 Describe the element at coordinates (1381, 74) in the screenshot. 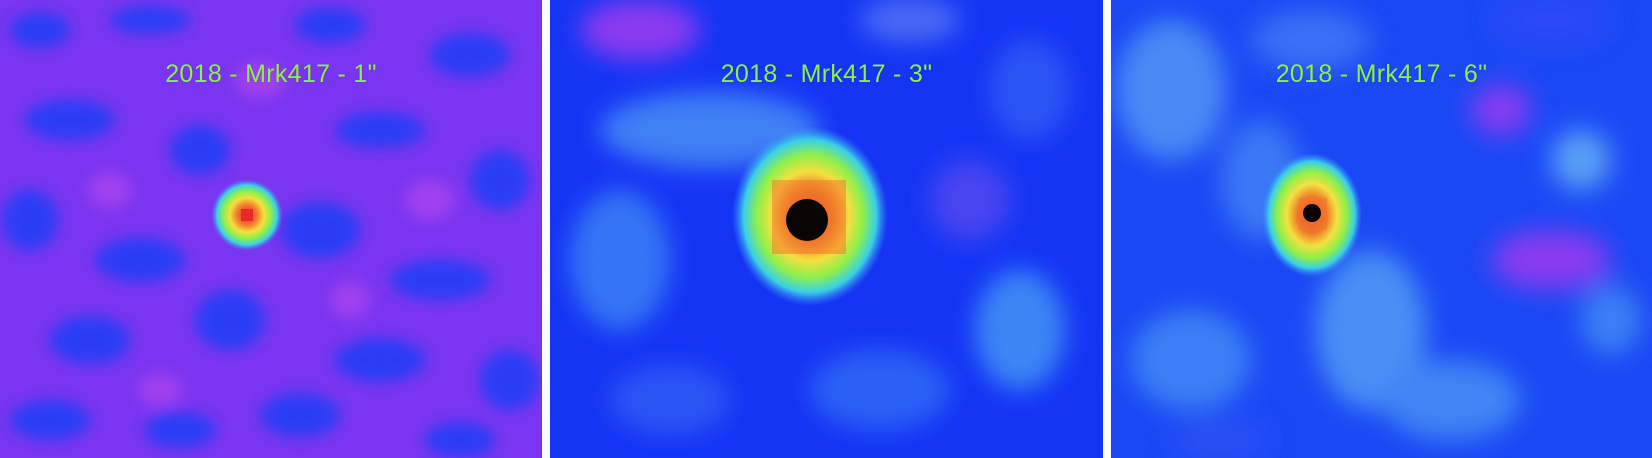

I see `panel-label-6arcsec: 2018 - Mrk417 - 6"` at that location.